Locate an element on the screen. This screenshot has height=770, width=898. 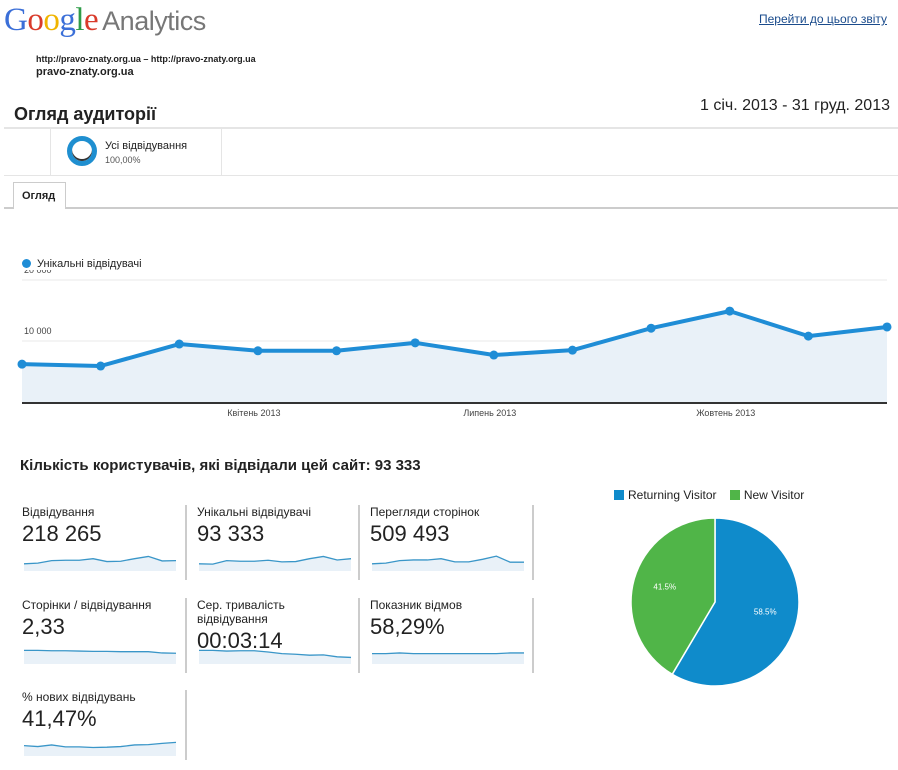
metric-value: 00:03:14 is located at coordinates (240, 640).